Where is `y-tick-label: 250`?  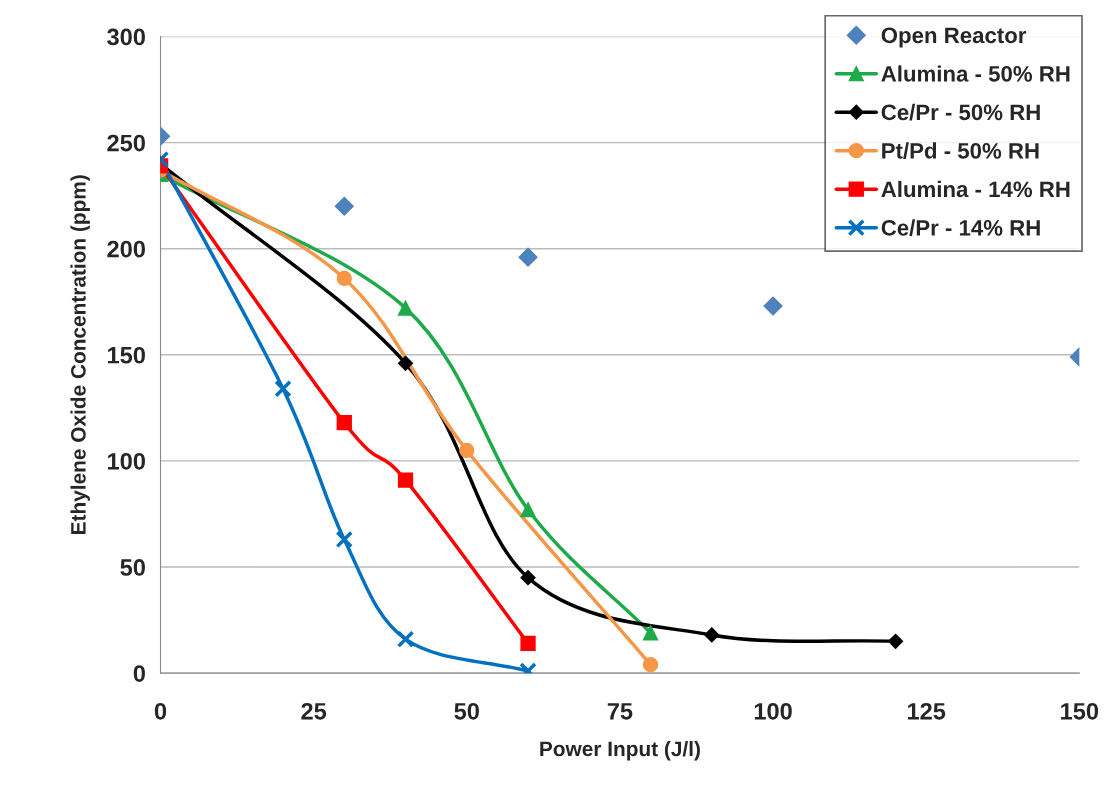 y-tick-label: 250 is located at coordinates (126, 143).